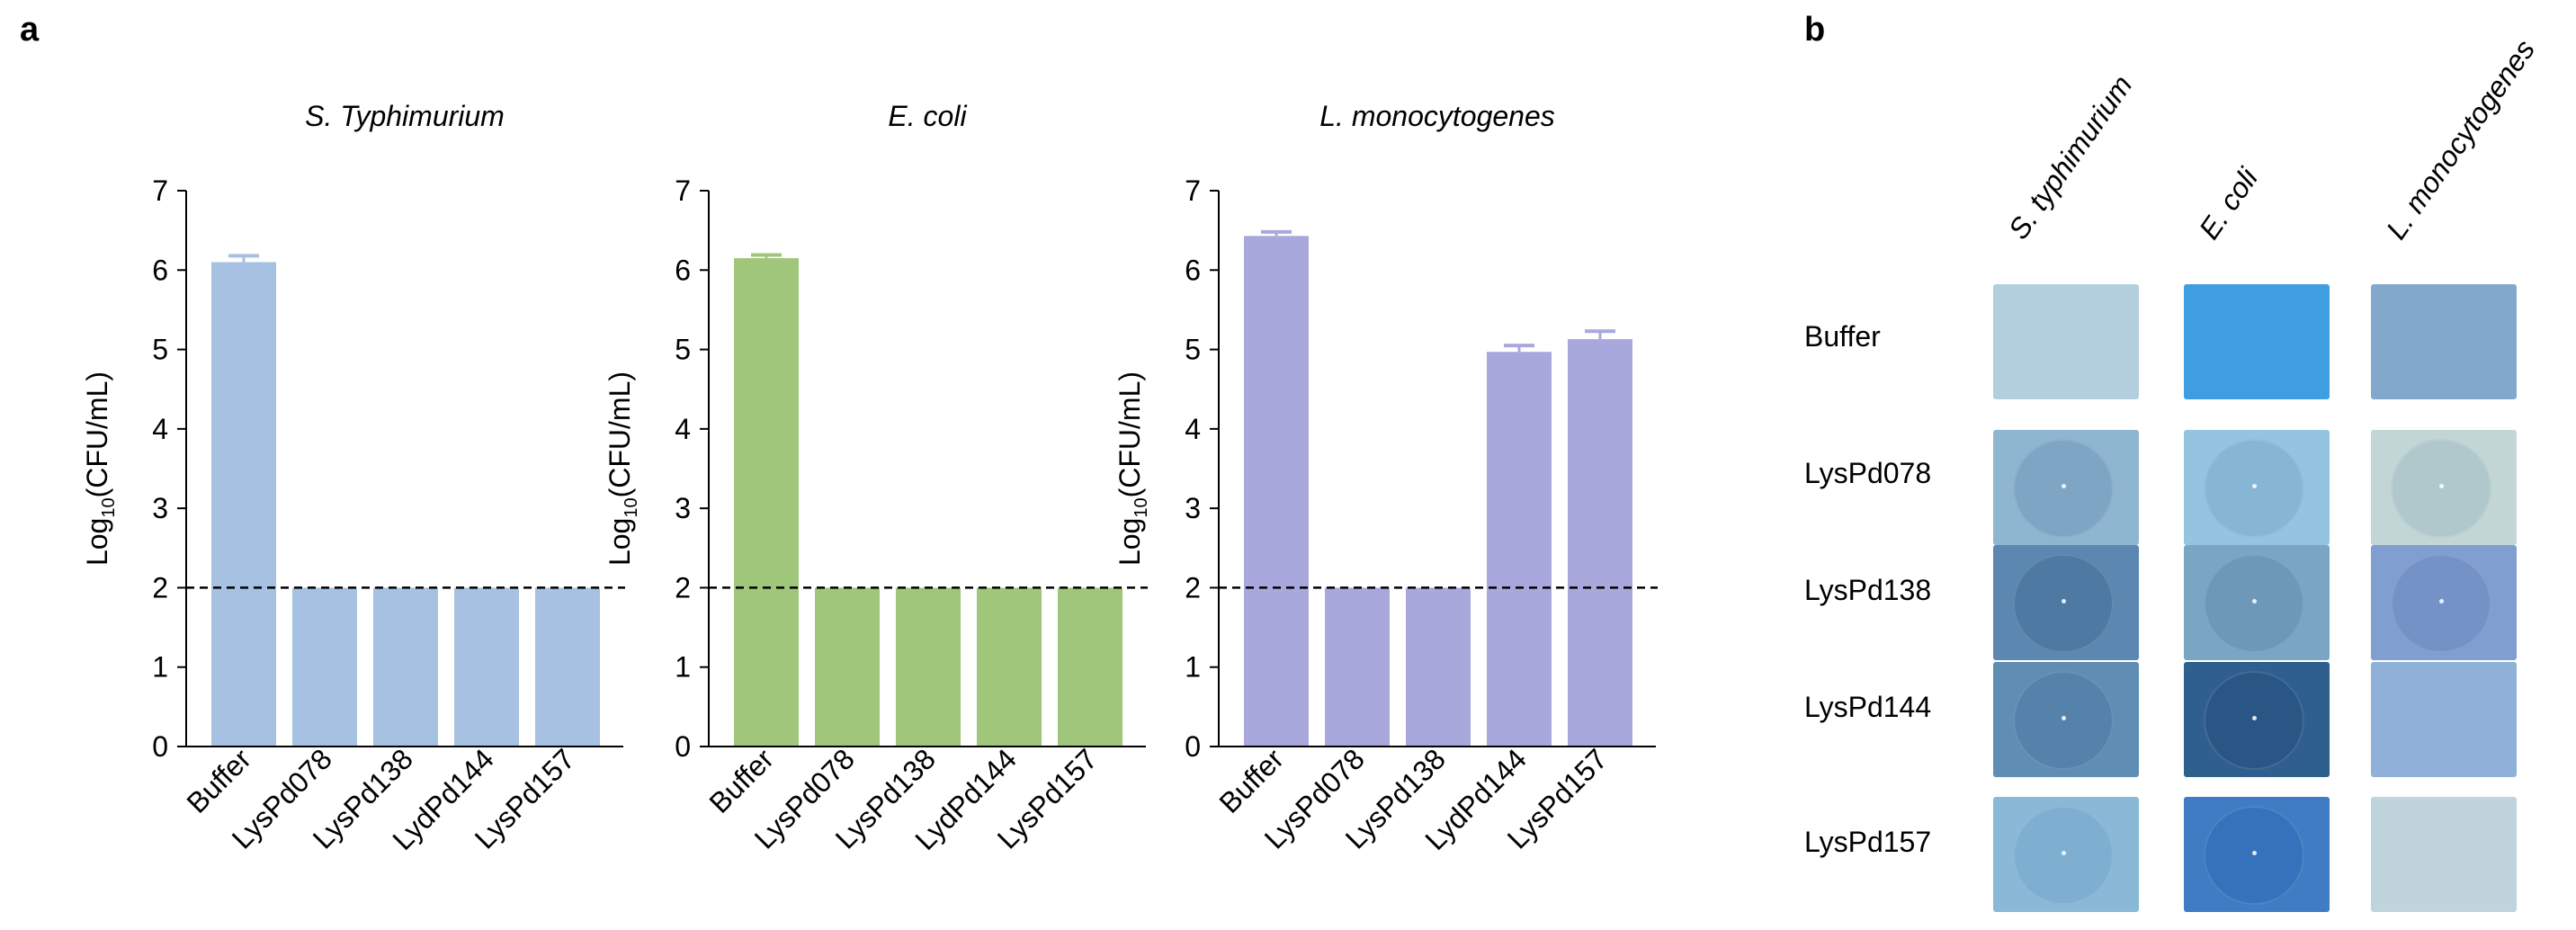 Image resolution: width=2576 pixels, height=930 pixels. Describe the element at coordinates (1815, 30) in the screenshot. I see `panel-label-b: b` at that location.